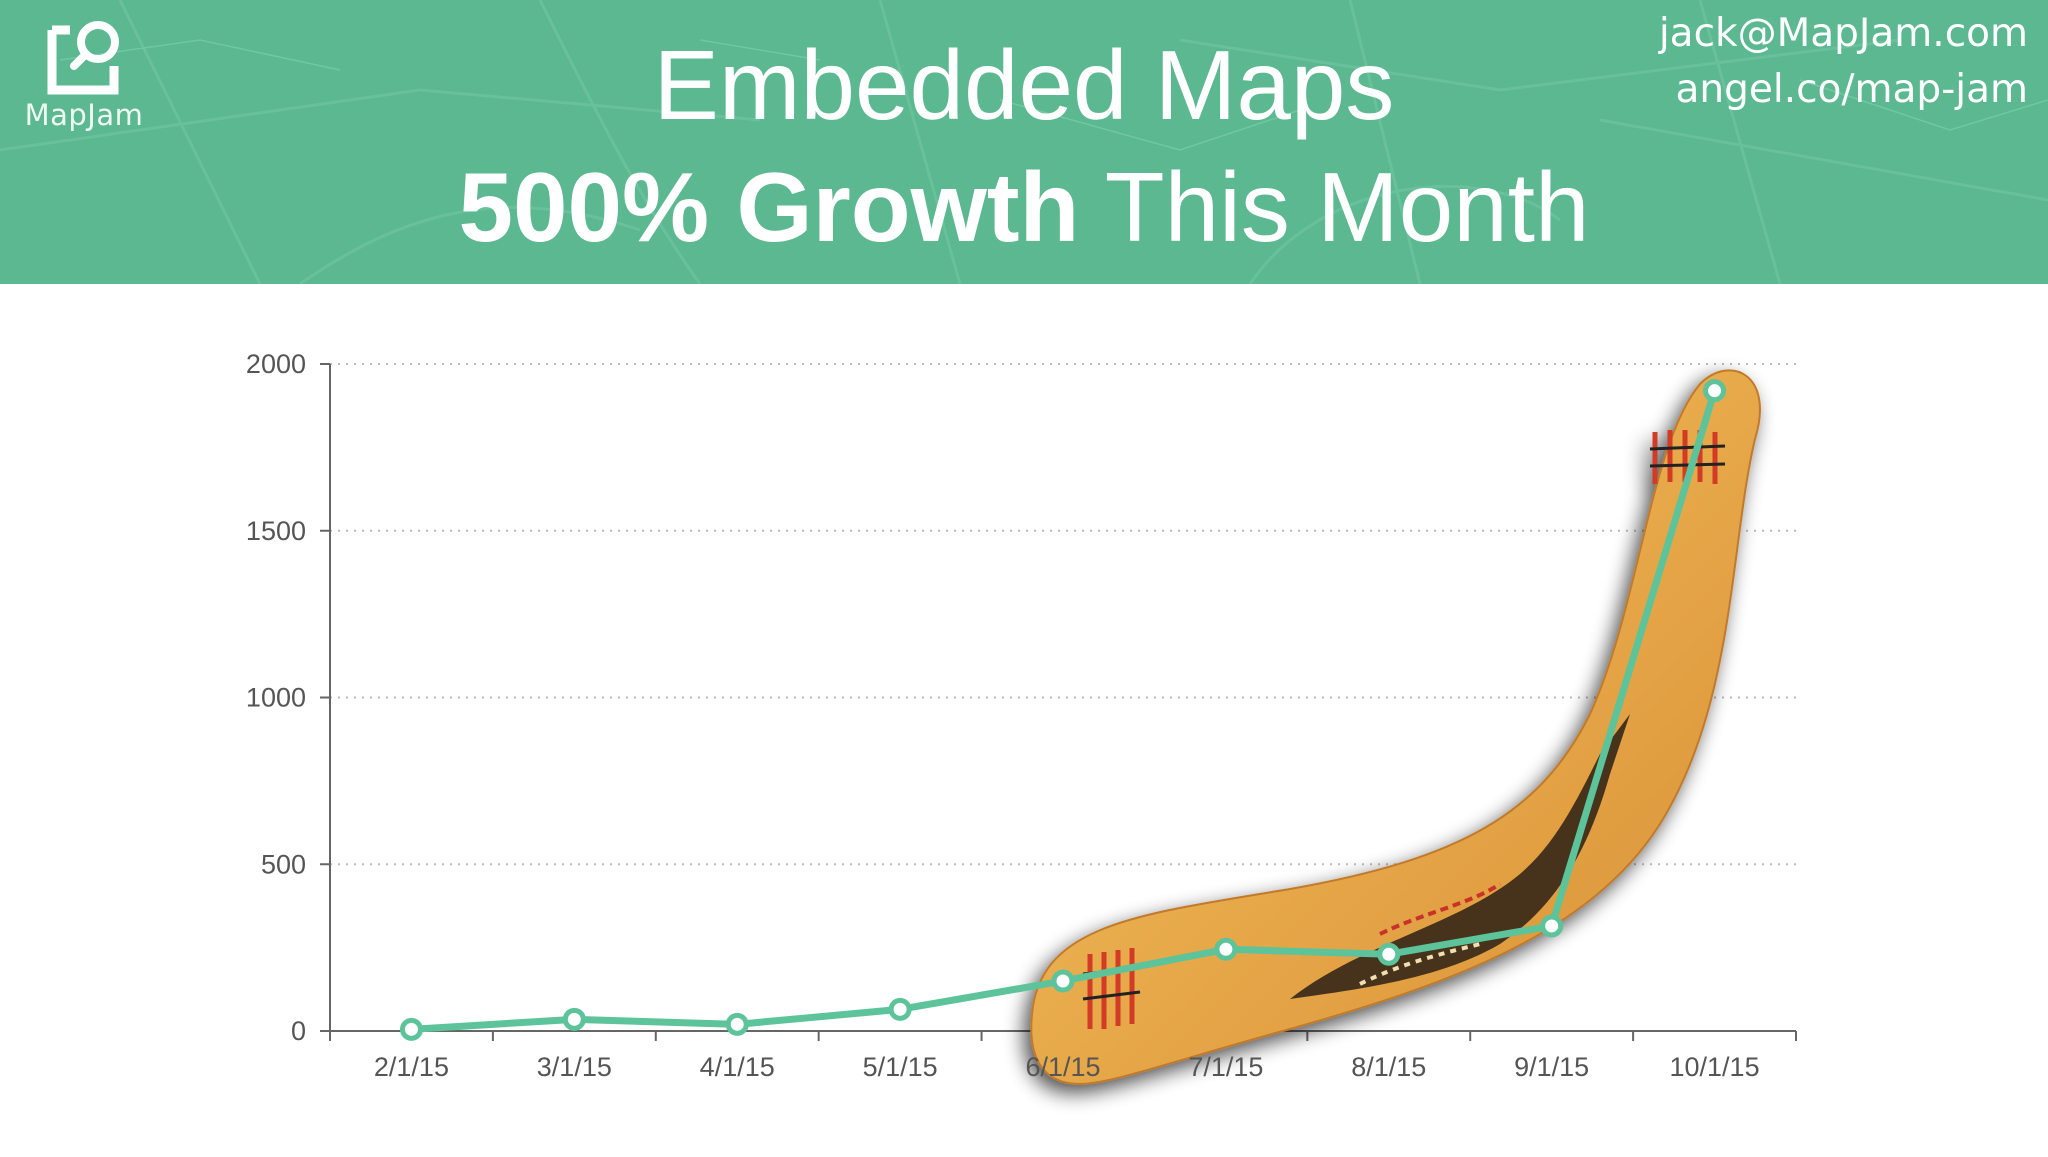 The width and height of the screenshot is (2048, 1157). I want to click on x-tick-label: 10/1/15, so click(1715, 1067).